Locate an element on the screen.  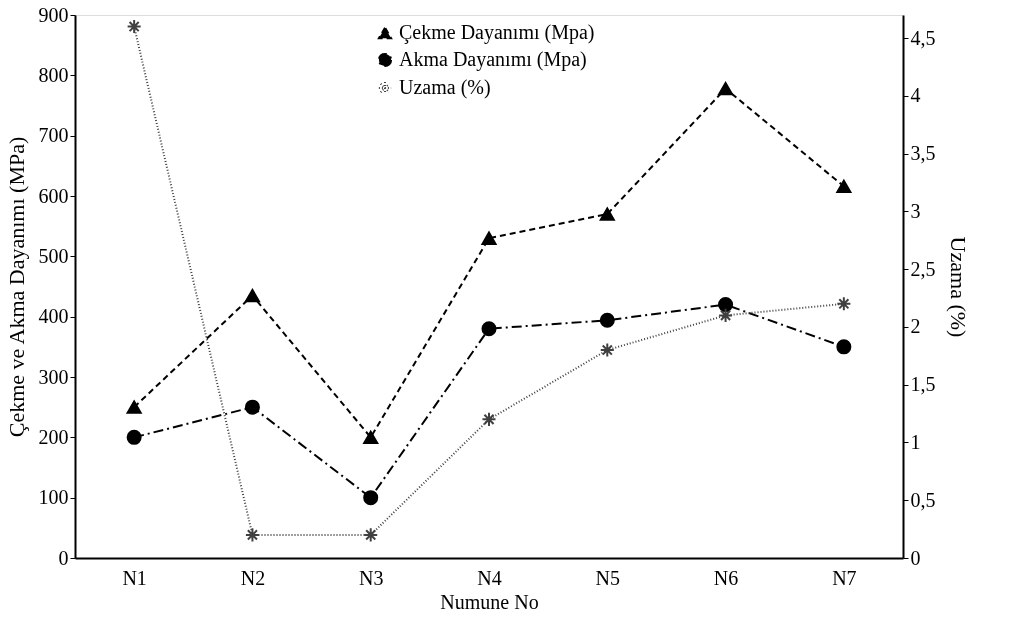
y-axis-title: Çekme ve Akma Dayanımı (MPa) is located at coordinates (16, 287).